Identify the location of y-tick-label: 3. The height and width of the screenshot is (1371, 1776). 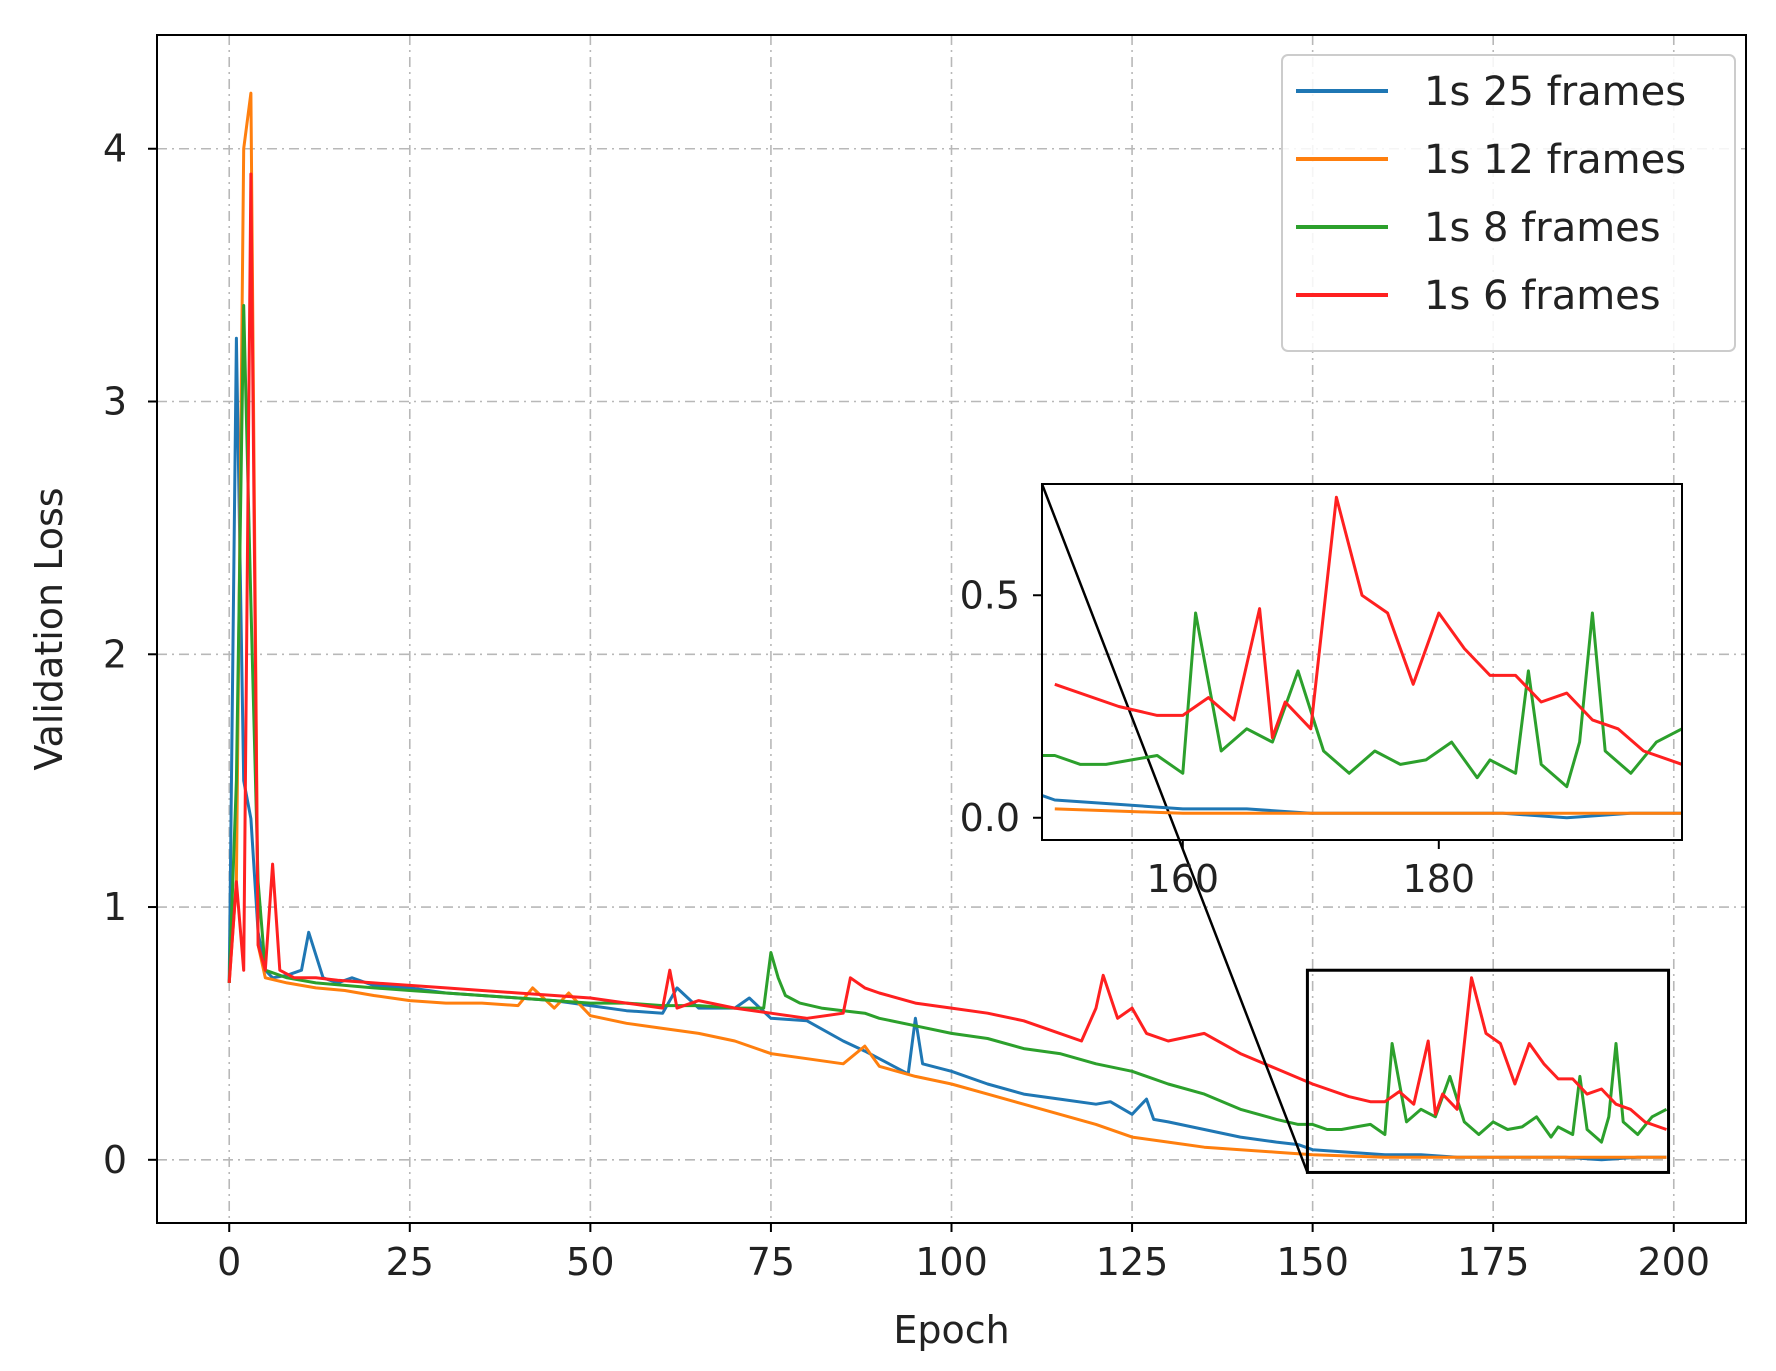
(115, 402).